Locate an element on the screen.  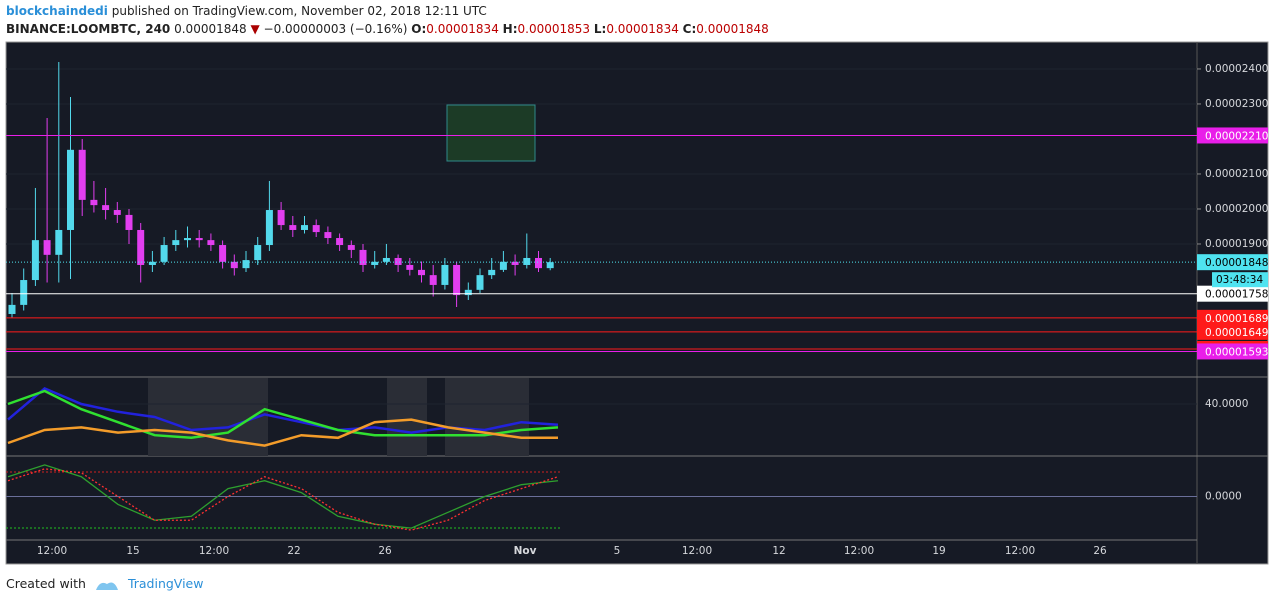
created: Created with is located at coordinates (46, 583).